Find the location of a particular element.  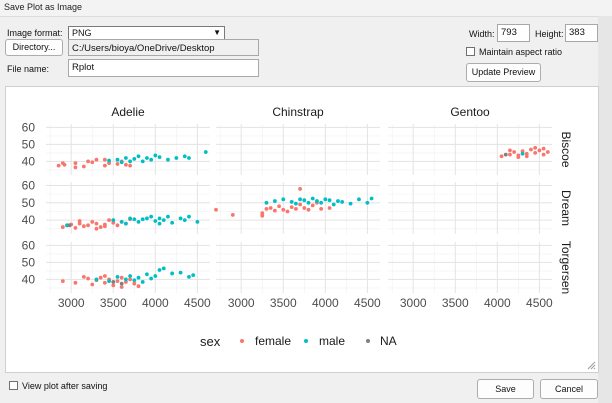

resize-grip-icon is located at coordinates (591, 365).